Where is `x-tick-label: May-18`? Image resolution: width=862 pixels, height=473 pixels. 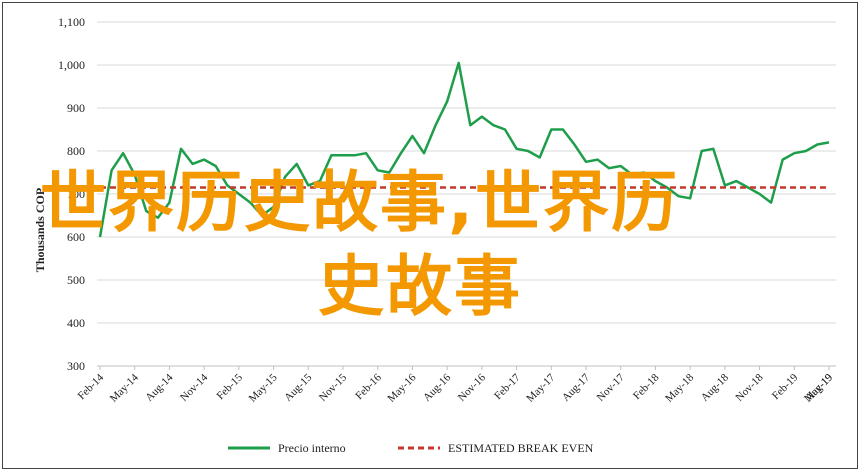
x-tick-label: May-18 is located at coordinates (679, 387).